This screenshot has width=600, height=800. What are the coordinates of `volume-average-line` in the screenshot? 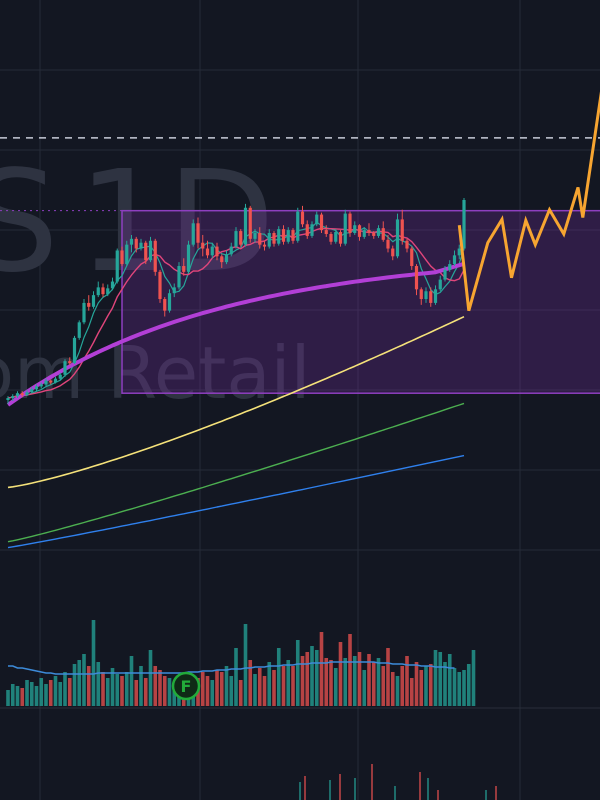 It's located at (231, 668).